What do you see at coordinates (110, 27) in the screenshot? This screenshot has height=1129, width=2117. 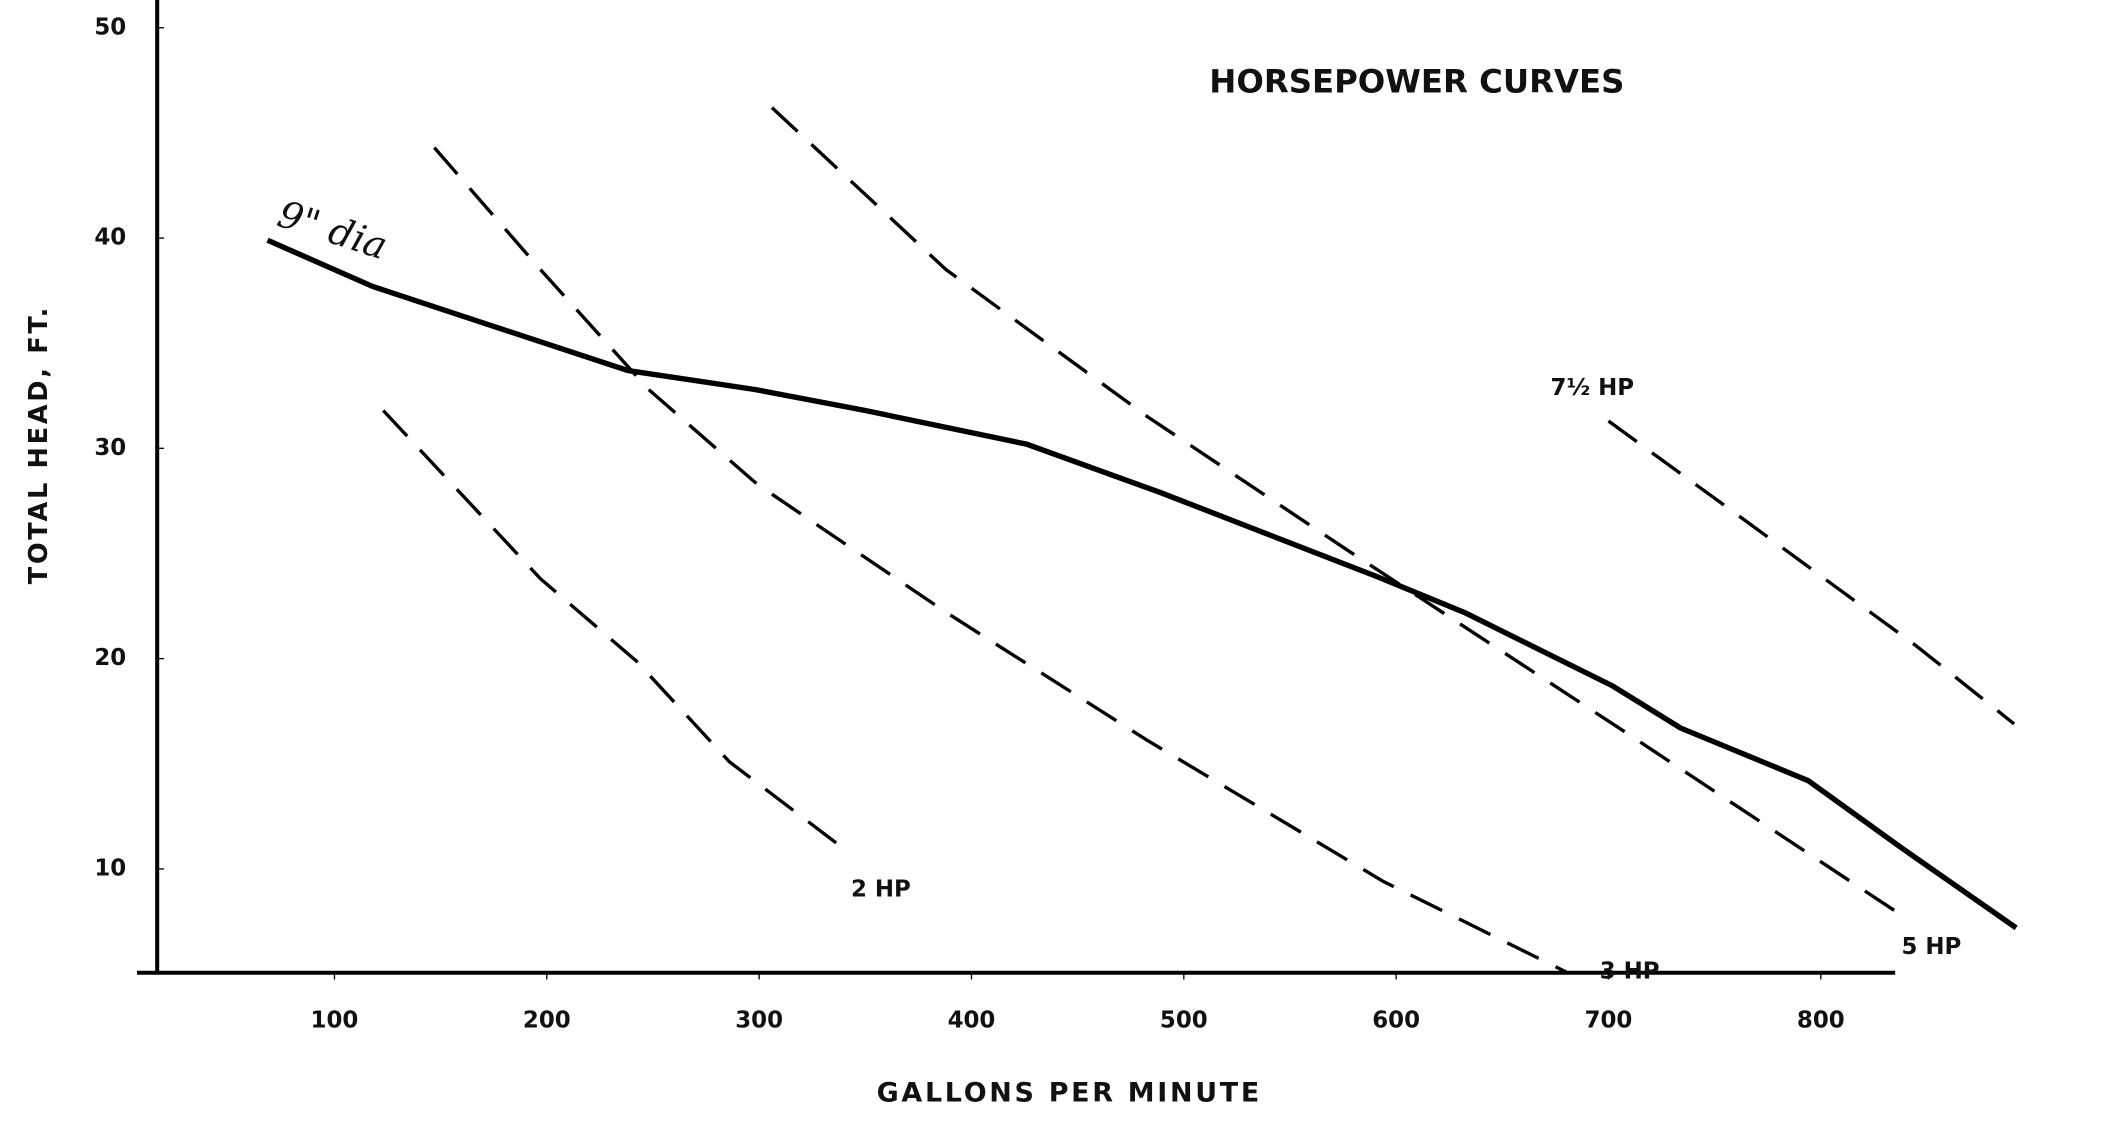 I see `y-tick-label: 50` at bounding box center [110, 27].